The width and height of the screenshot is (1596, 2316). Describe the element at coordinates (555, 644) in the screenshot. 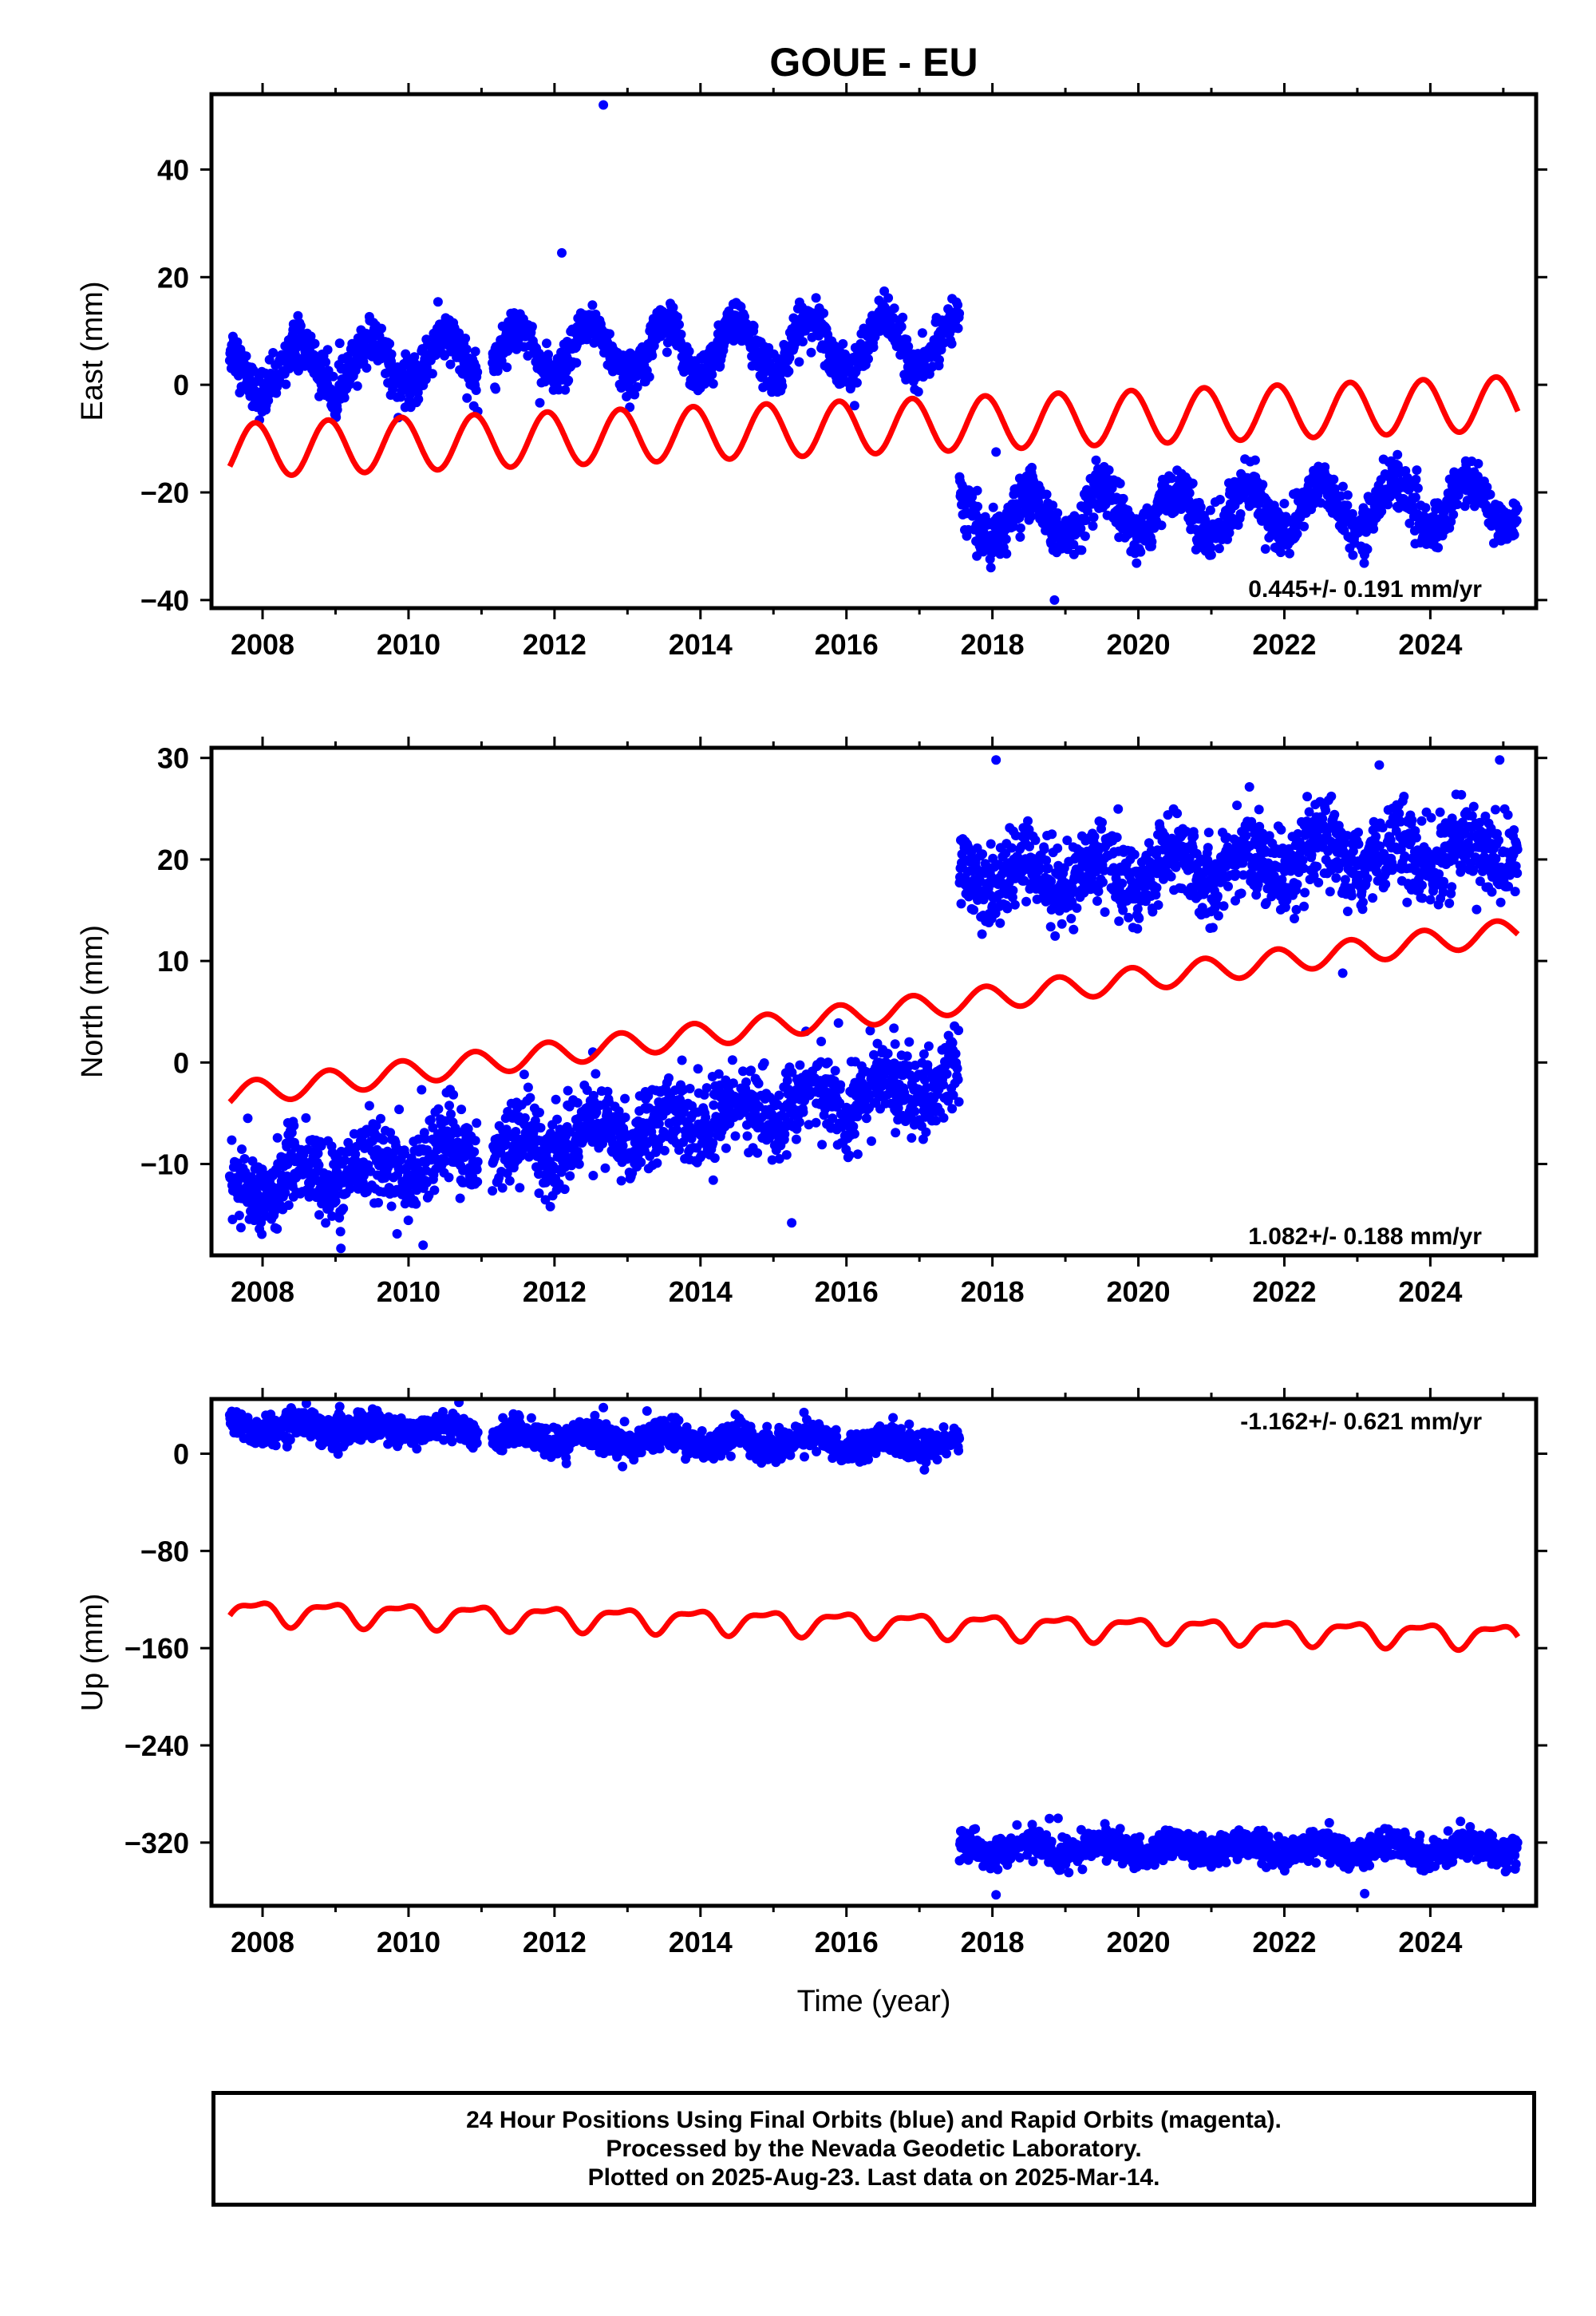

I see `east-x-tick-label: 2012` at that location.